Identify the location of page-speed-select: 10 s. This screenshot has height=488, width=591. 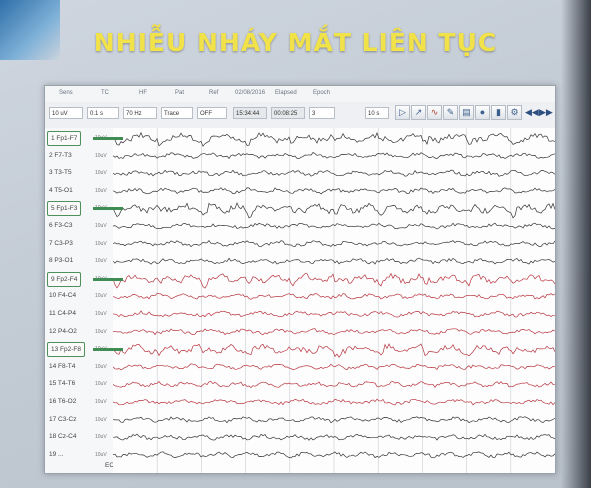
(377, 113).